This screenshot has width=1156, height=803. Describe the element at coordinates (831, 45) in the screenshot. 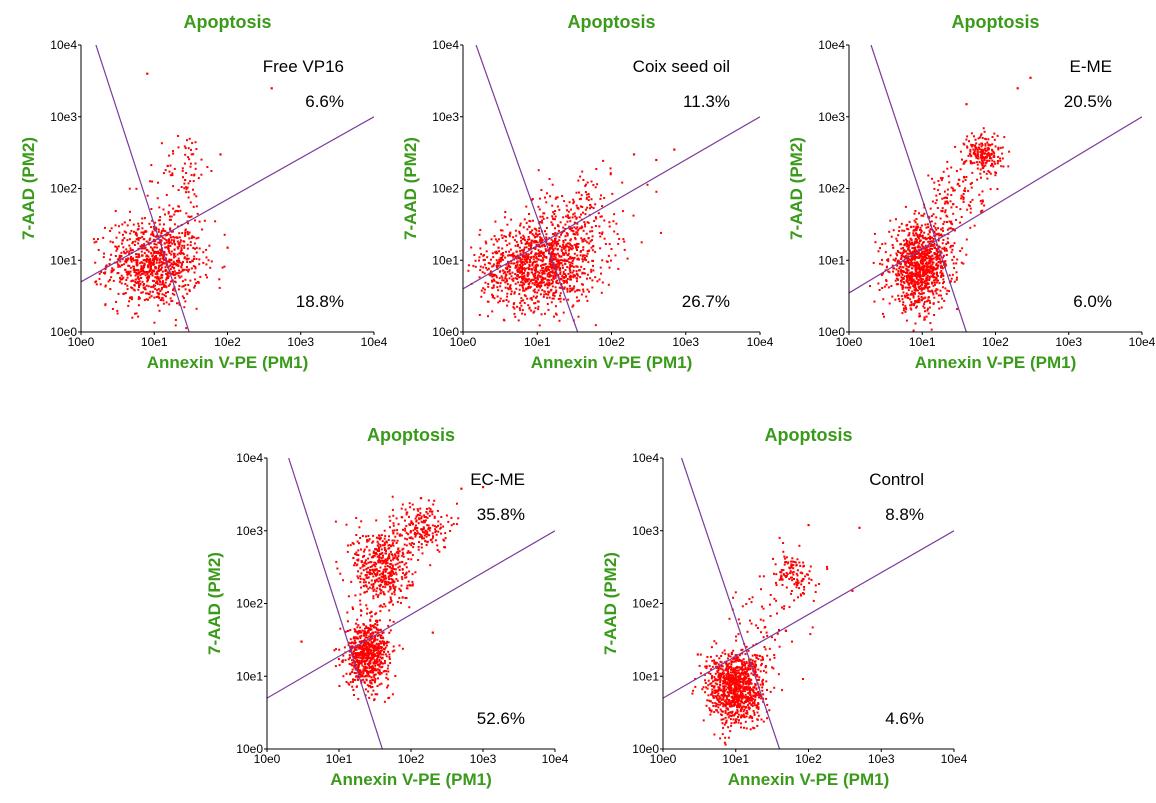

I see `y-tick-label: 10e4` at that location.